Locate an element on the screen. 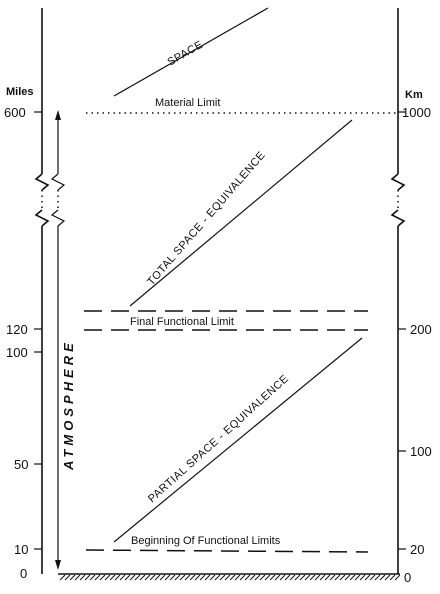 The image size is (440, 594). right-tick-label: 20 is located at coordinates (417, 549).